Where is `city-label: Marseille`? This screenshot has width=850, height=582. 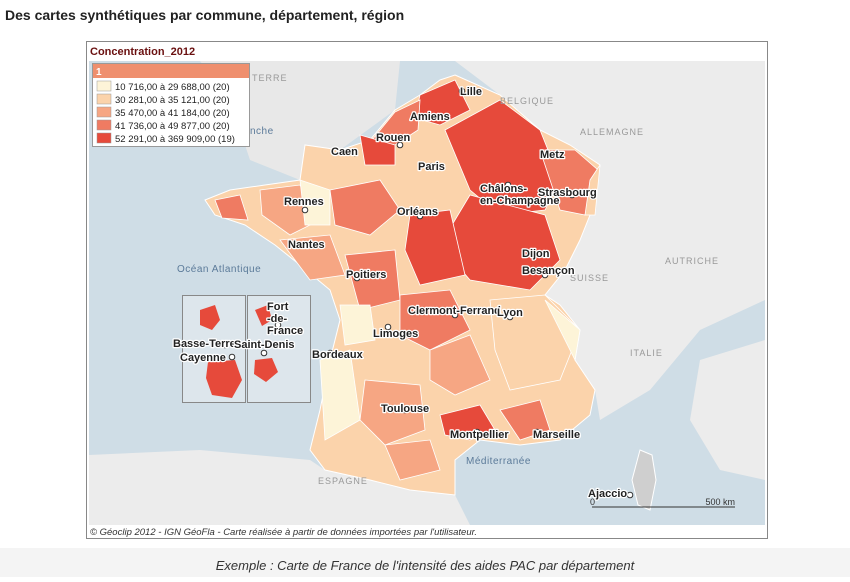 city-label: Marseille is located at coordinates (556, 435).